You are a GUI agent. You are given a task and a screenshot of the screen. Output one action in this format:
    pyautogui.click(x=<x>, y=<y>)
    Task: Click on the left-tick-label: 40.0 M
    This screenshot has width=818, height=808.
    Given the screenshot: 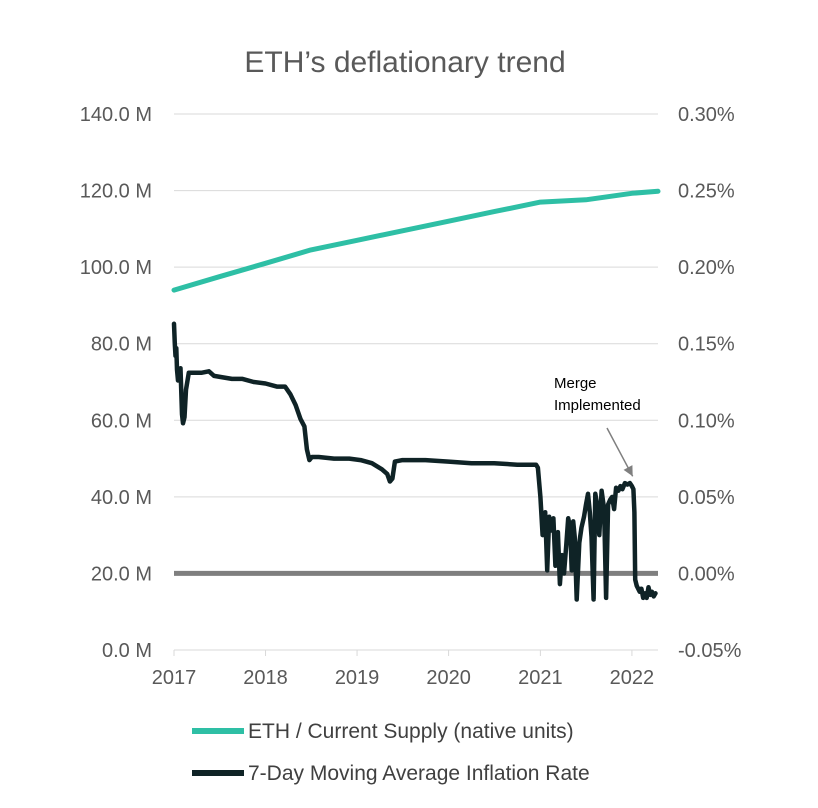 What is the action you would take?
    pyautogui.click(x=121, y=498)
    